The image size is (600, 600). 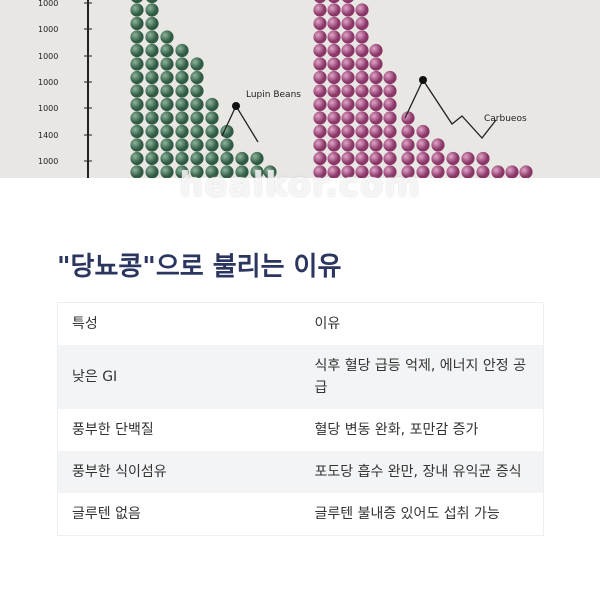 What do you see at coordinates (199, 267) in the screenshot?
I see `heading: "당뇨콩"으로 불리는 이유` at bounding box center [199, 267].